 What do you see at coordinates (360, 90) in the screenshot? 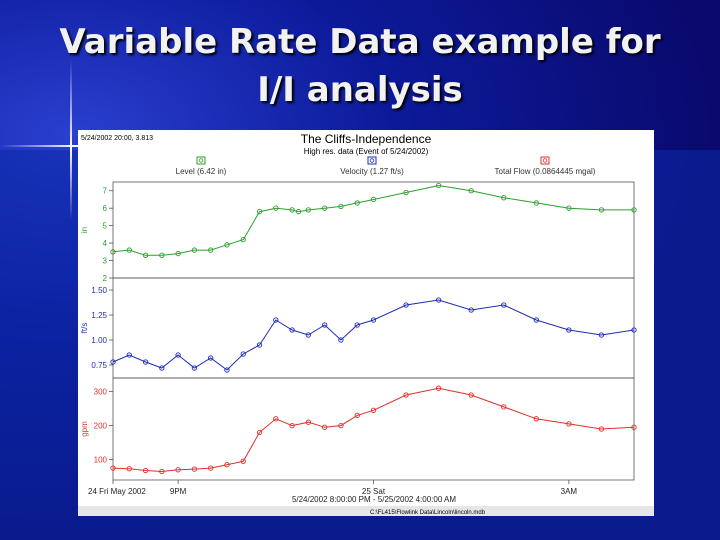
I see `title-line-2: I/I analysis` at bounding box center [360, 90].